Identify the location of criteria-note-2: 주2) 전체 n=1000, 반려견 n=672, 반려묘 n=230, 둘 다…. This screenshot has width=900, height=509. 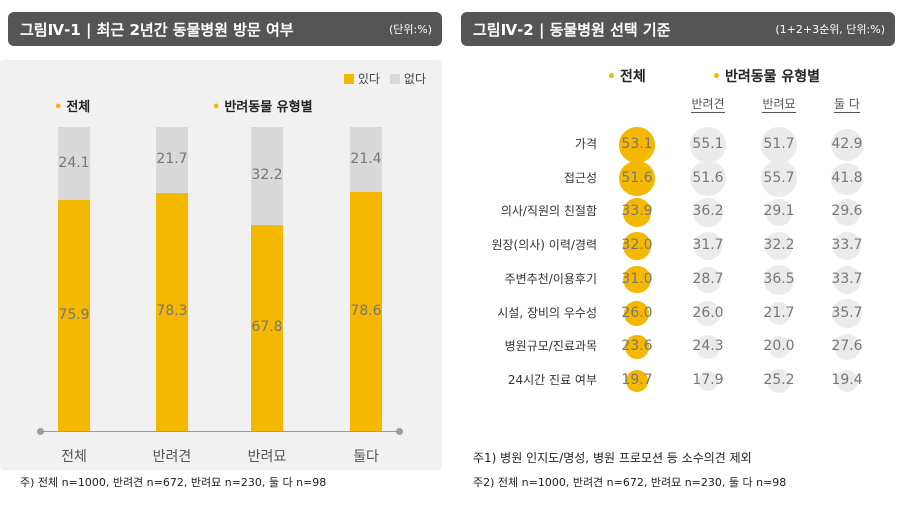
(630, 482).